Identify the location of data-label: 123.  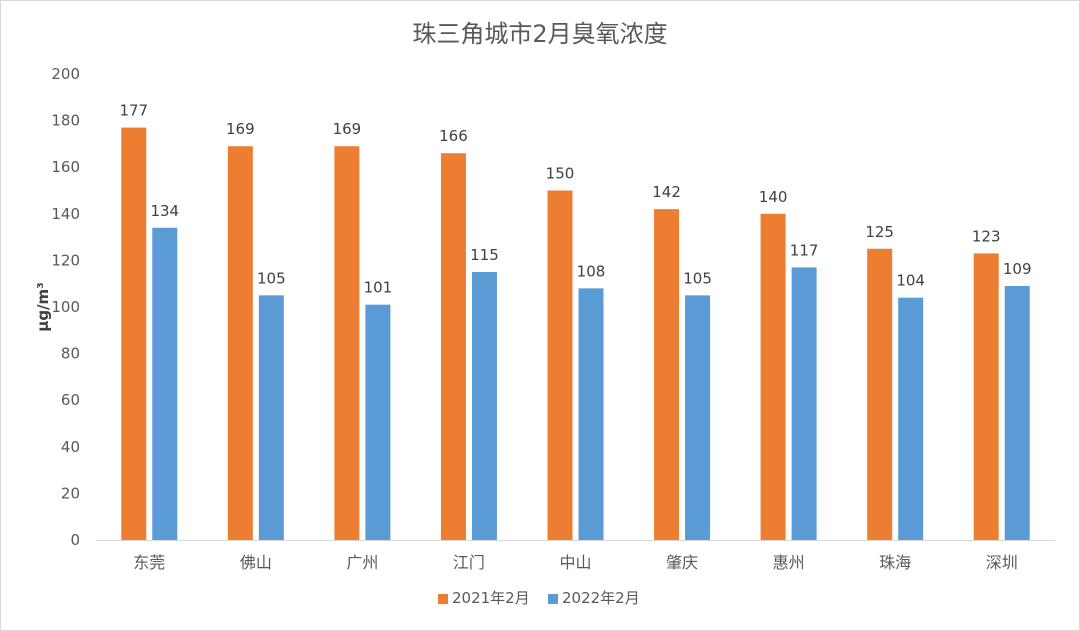
(986, 236).